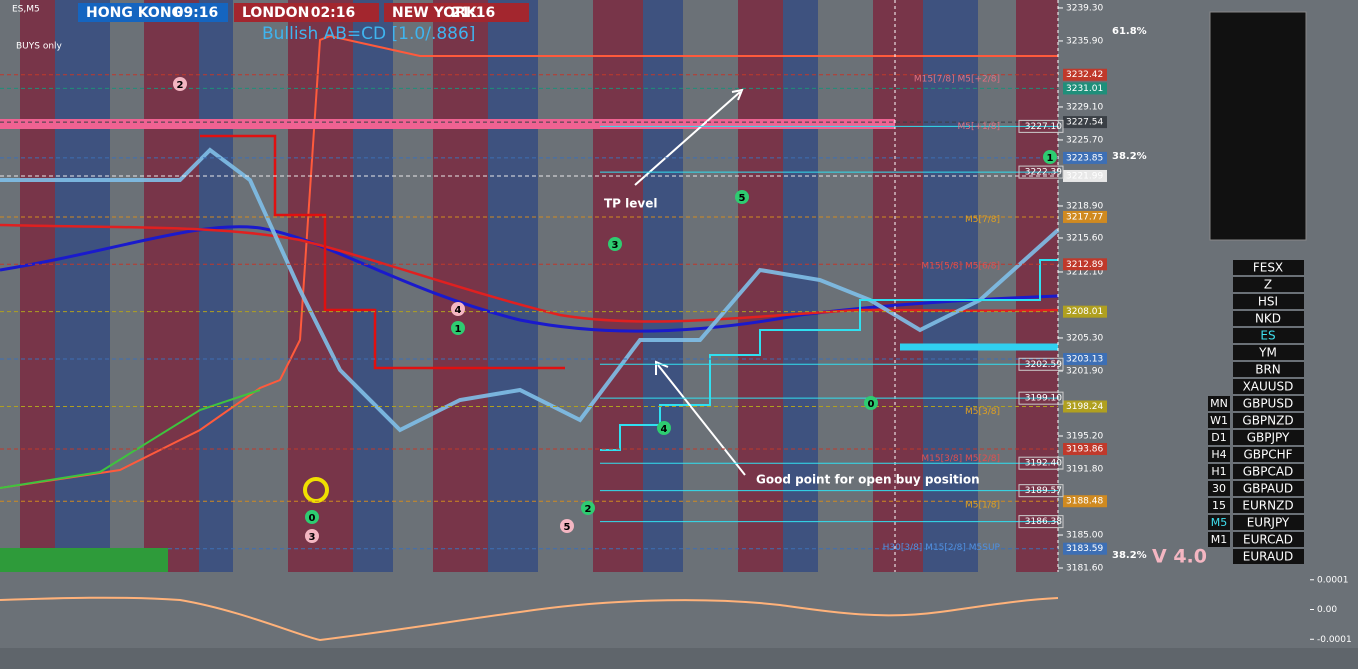 The image size is (1358, 669). Describe the element at coordinates (1043, 173) in the screenshot. I see `level-label: 3222.39` at that location.